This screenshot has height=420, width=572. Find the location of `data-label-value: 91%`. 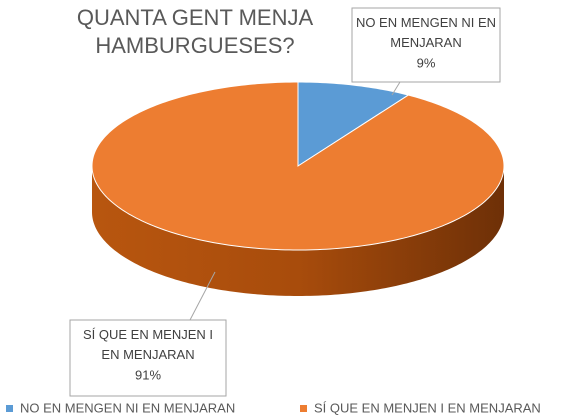

data-label-value: 91% is located at coordinates (148, 374).